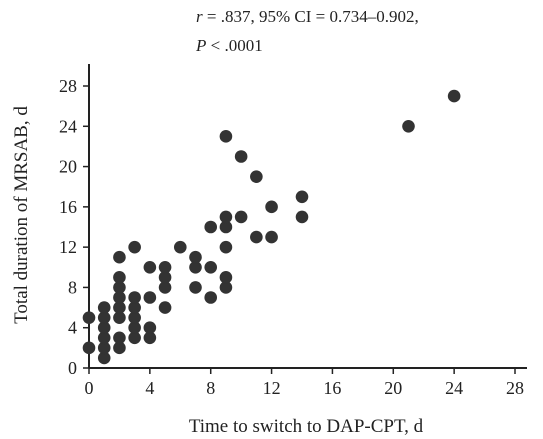 The height and width of the screenshot is (439, 543). Describe the element at coordinates (272, 388) in the screenshot. I see `x-tick-label: 12` at that location.